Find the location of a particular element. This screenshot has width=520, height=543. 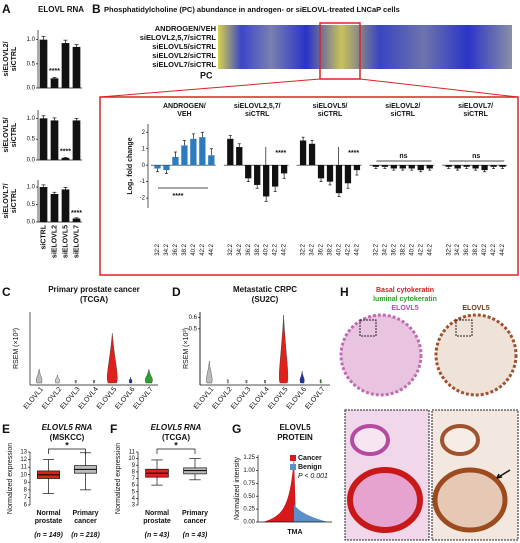

x-tick-label: siELOVL5 is located at coordinates (65, 241).